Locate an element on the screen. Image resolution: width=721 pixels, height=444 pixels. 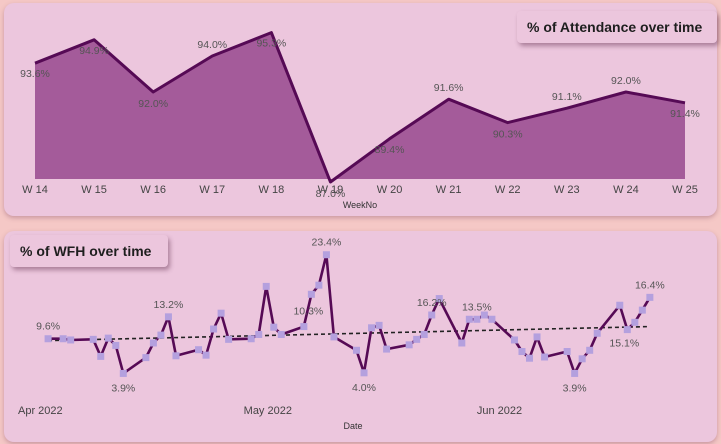
attendance-x-tick: W 14 is located at coordinates (35, 190).